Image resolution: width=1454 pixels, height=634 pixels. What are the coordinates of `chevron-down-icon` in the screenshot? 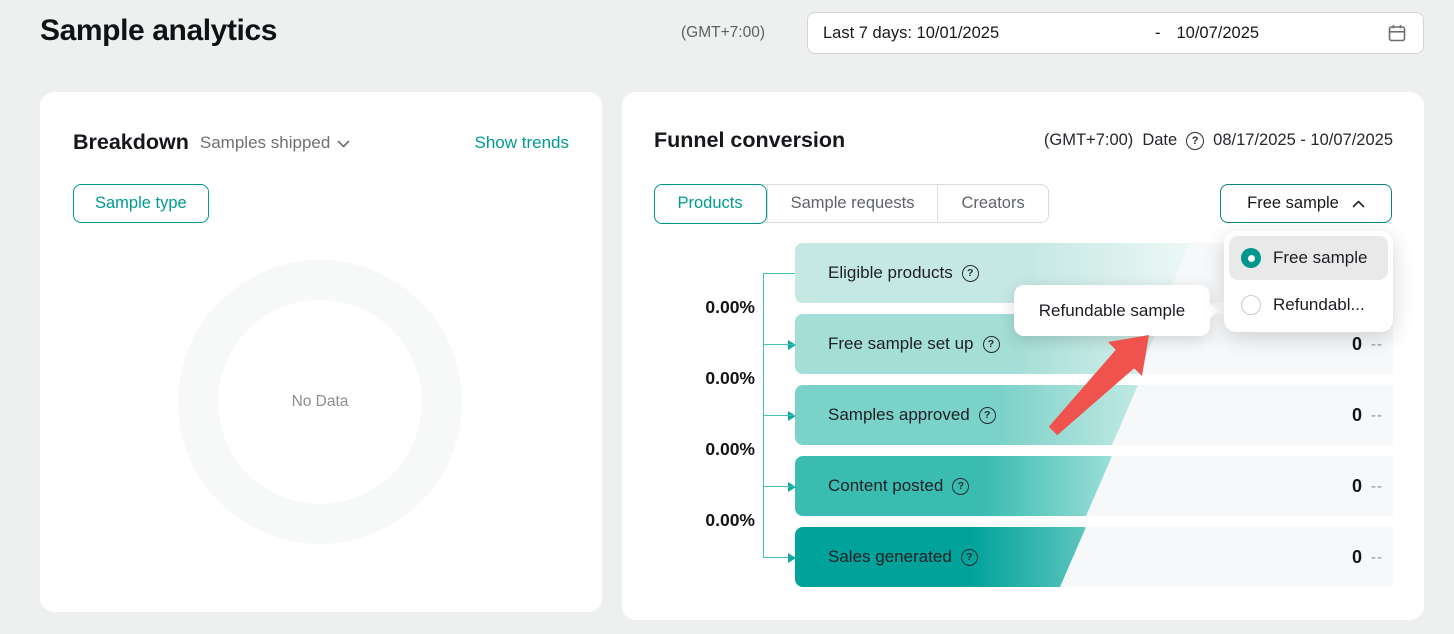 It's located at (343, 143).